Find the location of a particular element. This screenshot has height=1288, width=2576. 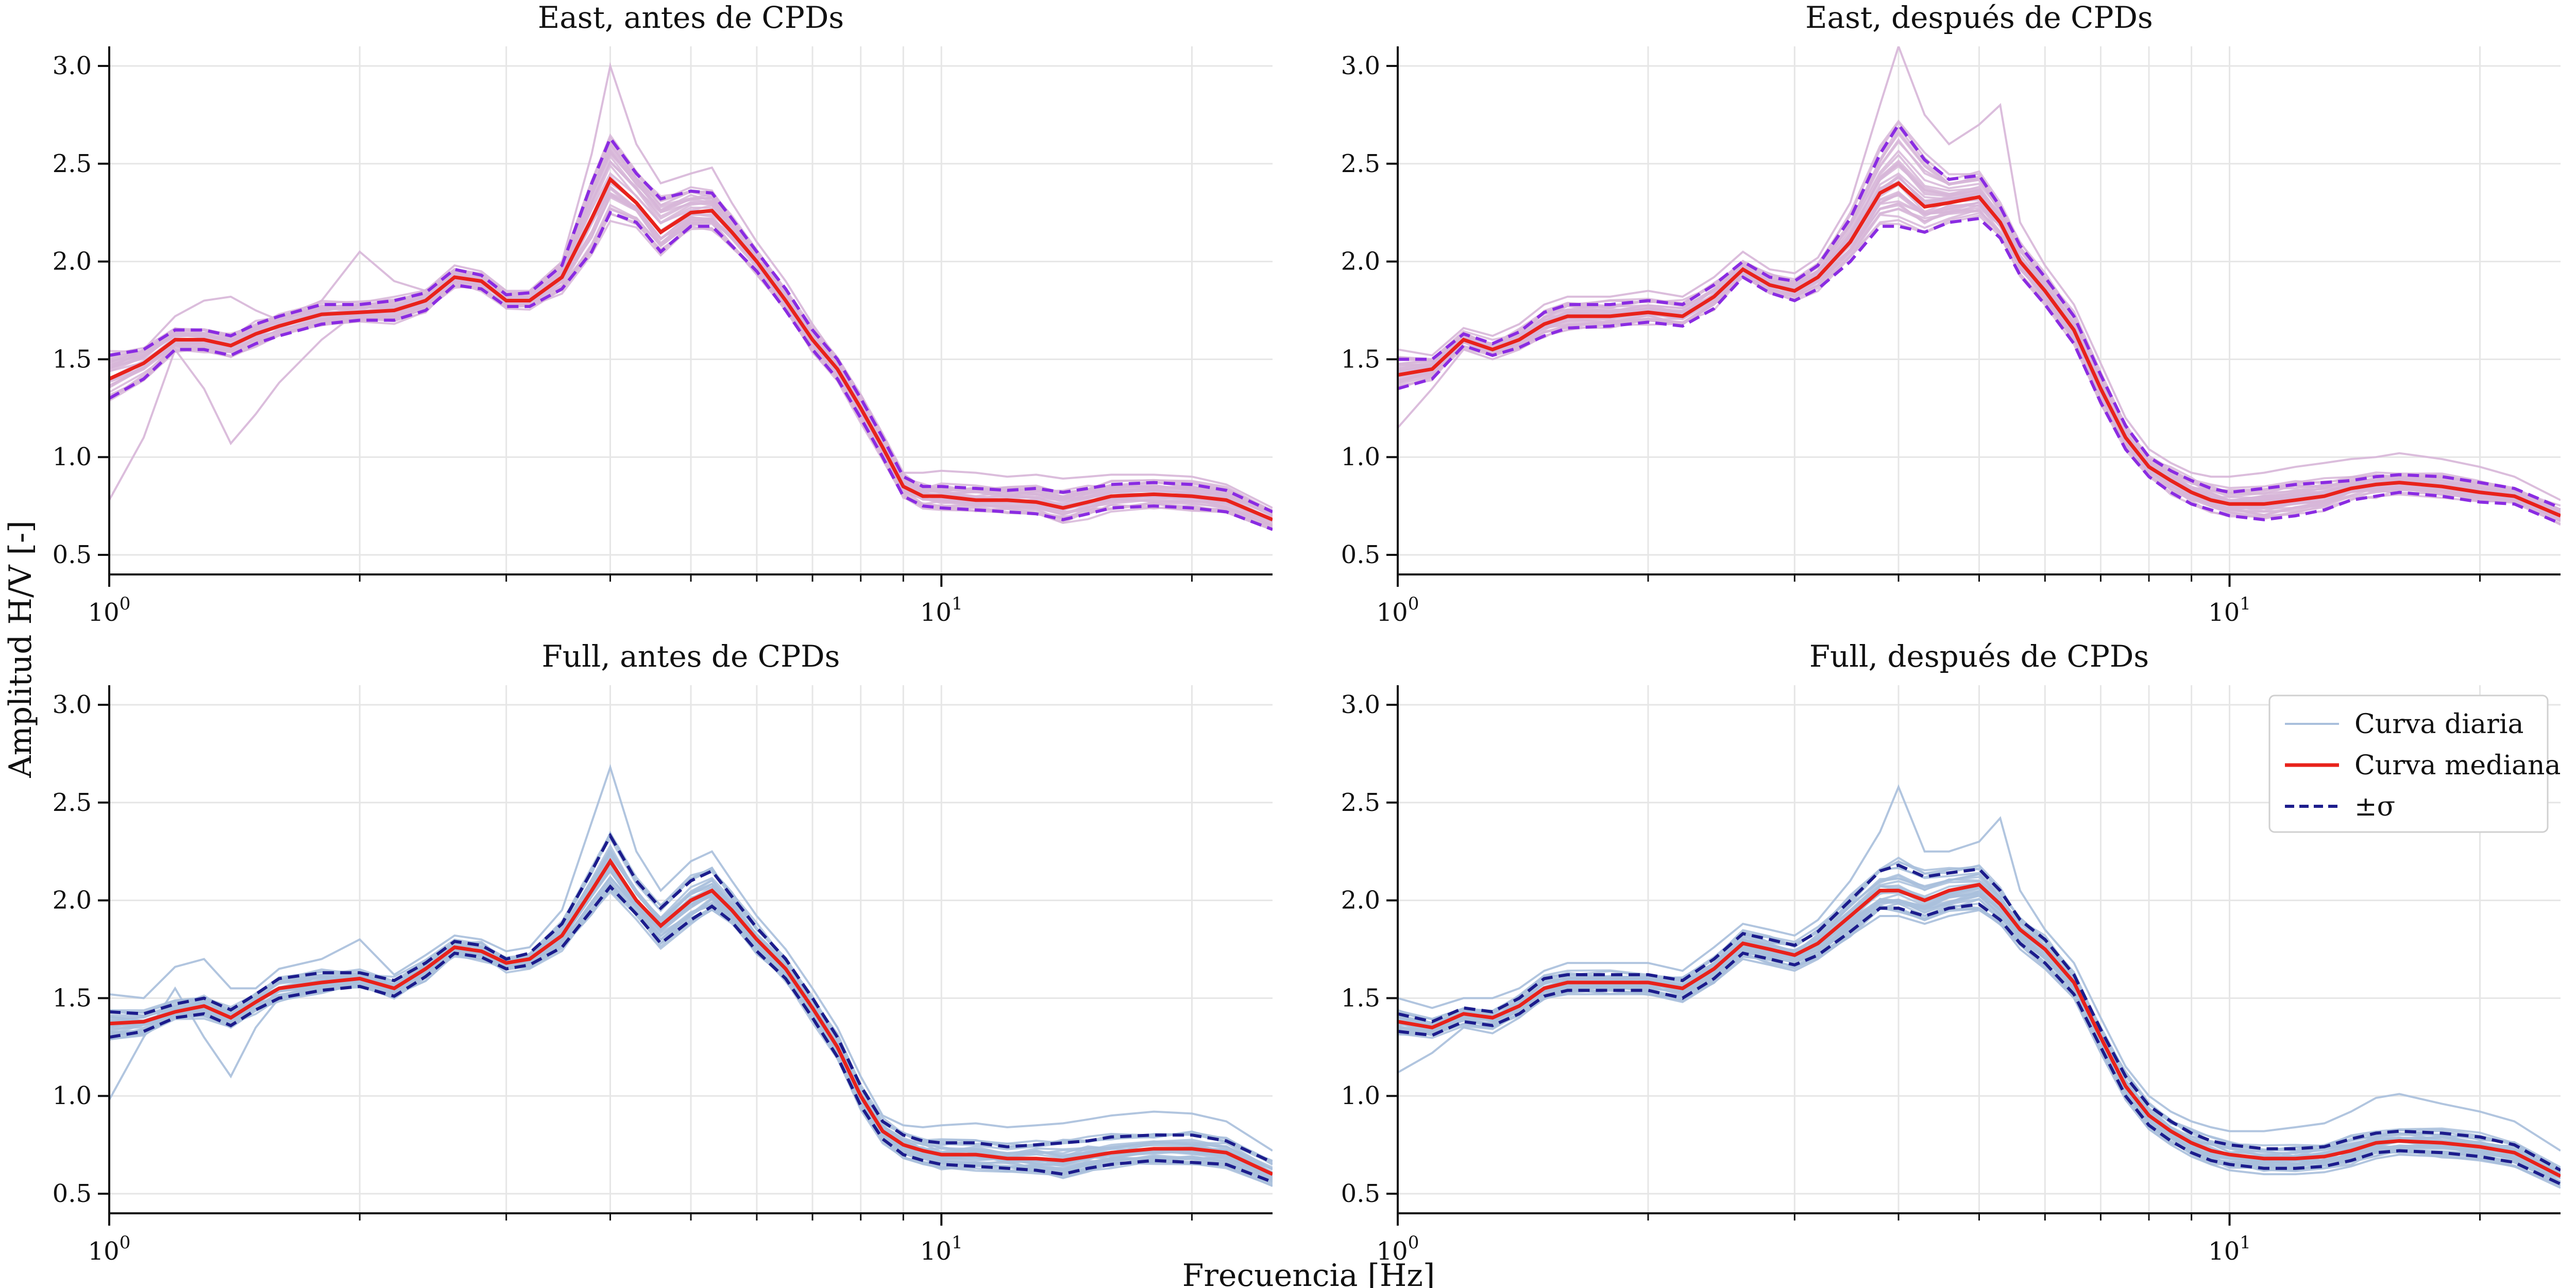

panel-title: Full, antes de CPDs is located at coordinates (691, 657).